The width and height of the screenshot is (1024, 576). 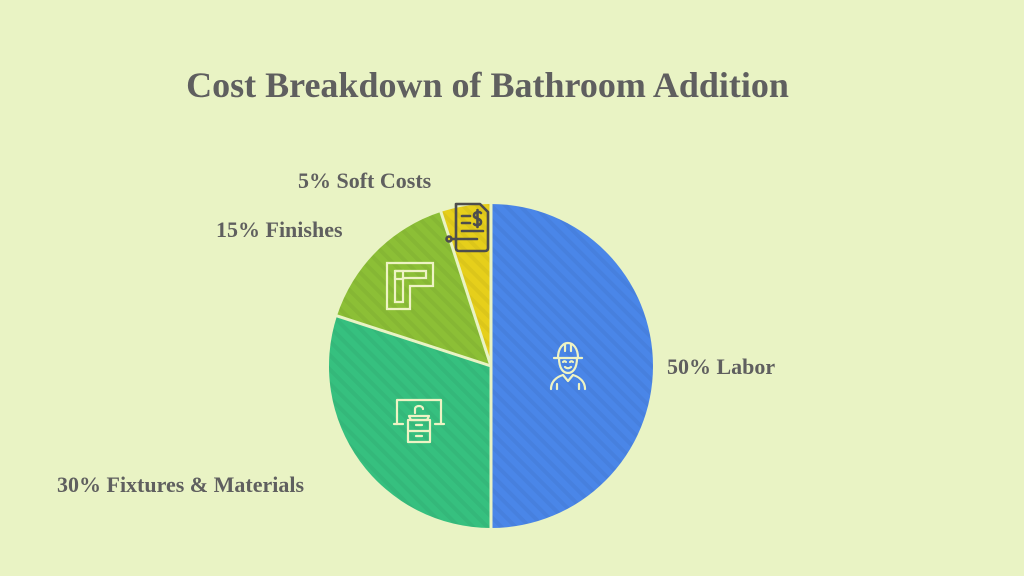 I want to click on floor-plan-icon, so click(x=410, y=286).